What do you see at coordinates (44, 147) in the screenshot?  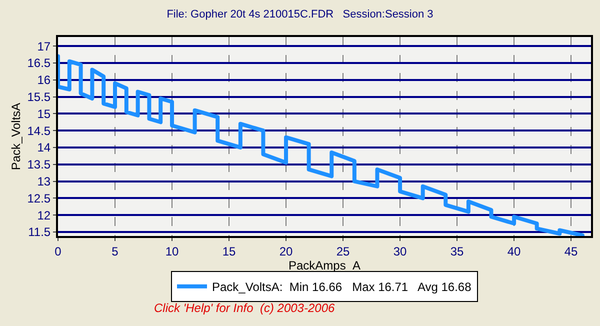 I see `y-tick-label: 14` at bounding box center [44, 147].